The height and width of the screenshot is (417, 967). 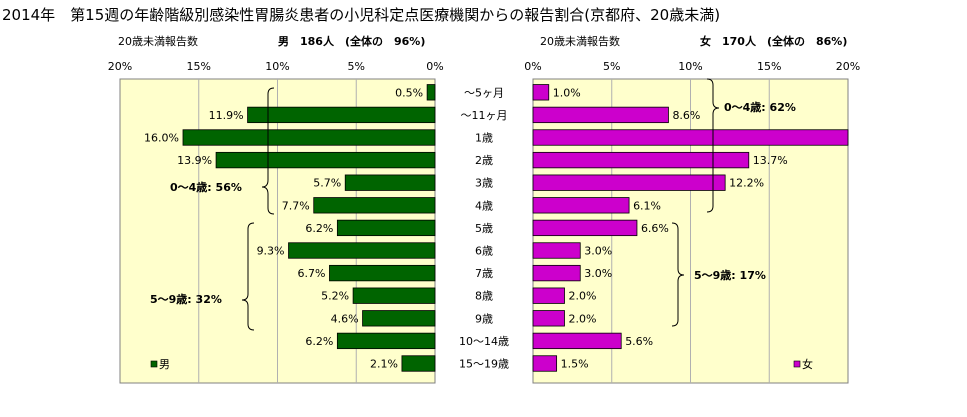 What do you see at coordinates (248, 276) in the screenshot?
I see `male-5-9-brace` at bounding box center [248, 276].